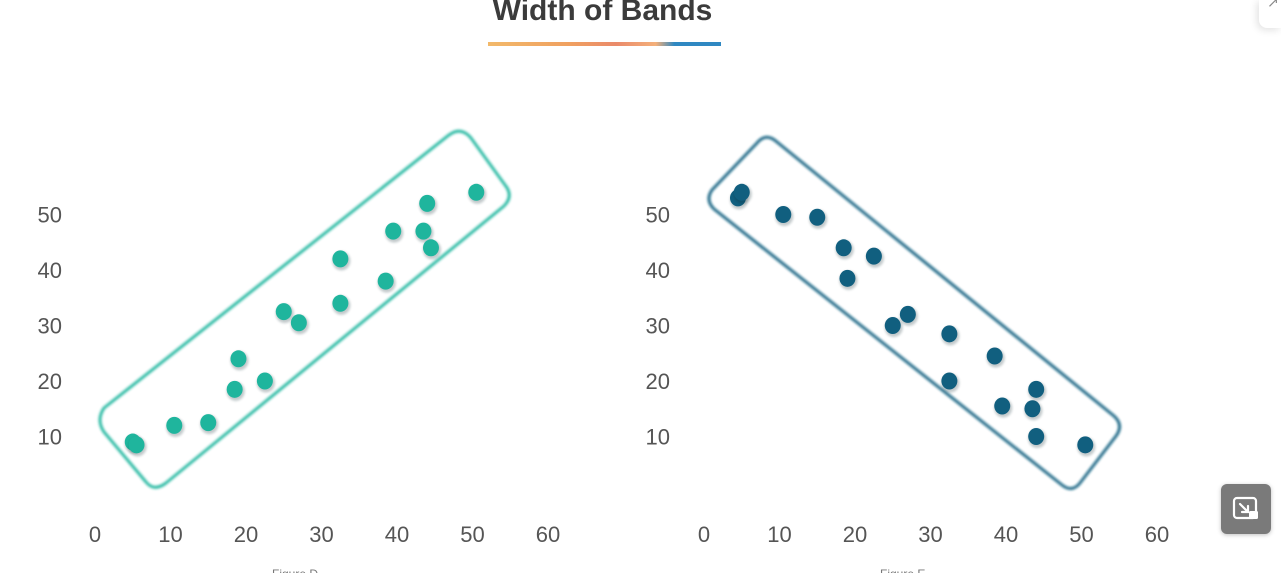 The image size is (1281, 573). Describe the element at coordinates (1273, 5) in the screenshot. I see `link-icon: ↗` at that location.